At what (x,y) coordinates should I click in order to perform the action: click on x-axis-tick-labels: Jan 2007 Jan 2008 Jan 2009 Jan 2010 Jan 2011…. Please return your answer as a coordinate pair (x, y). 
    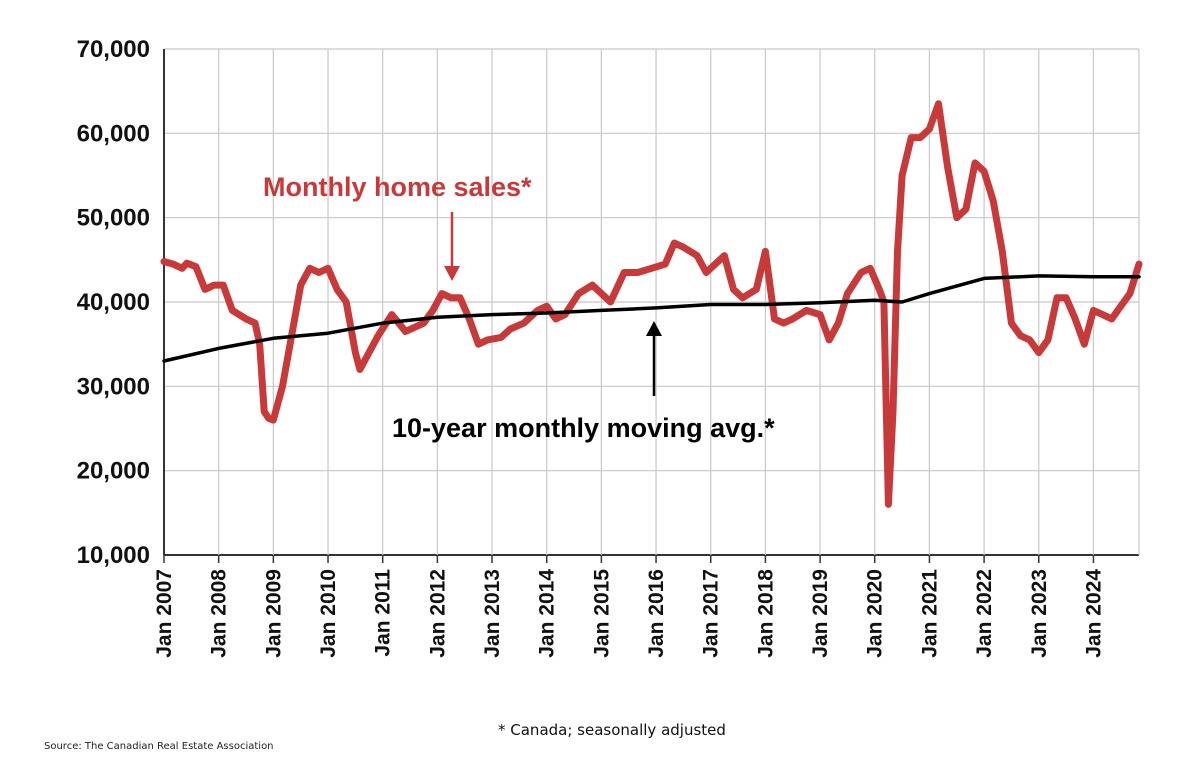
    Looking at the image, I should click on (629, 613).